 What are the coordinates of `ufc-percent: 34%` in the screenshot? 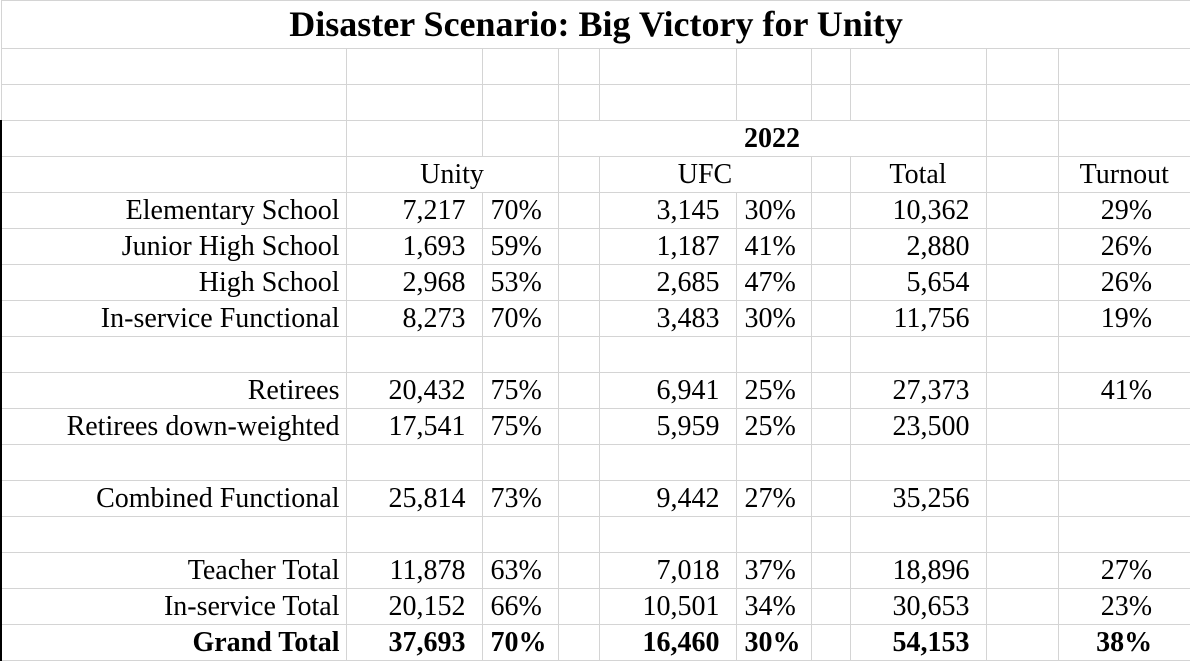 It's located at (773, 606).